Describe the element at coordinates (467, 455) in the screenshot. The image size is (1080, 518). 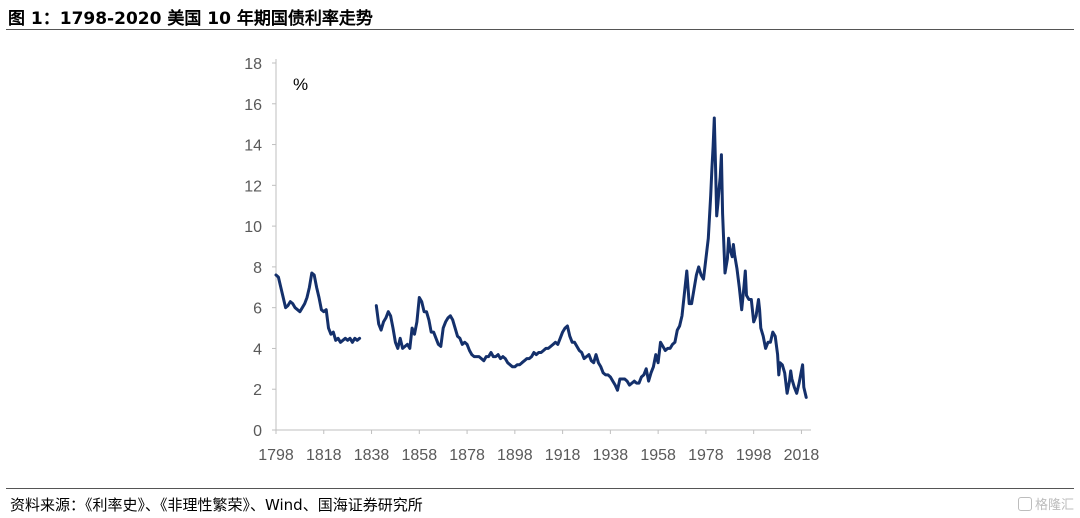
I see `x-tick-label: 1878` at that location.